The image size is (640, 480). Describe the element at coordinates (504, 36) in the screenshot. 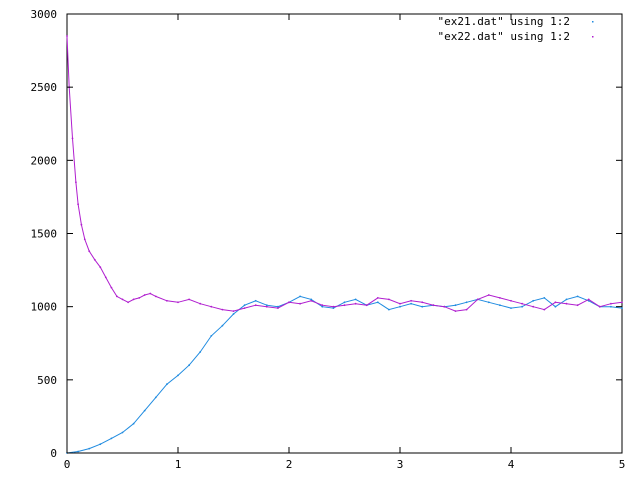

I see `legend-label-ex22: "ex22.dat" using 1:2` at that location.